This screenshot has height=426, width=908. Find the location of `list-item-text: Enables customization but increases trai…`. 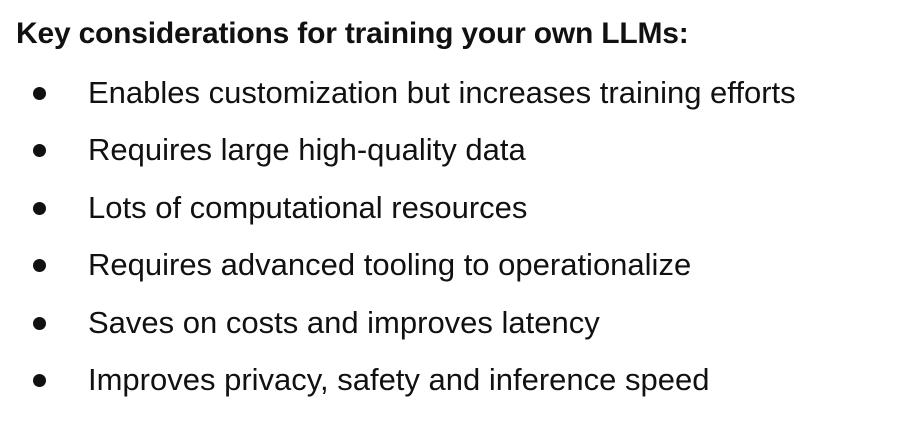

list-item-text: Enables customization but increases trai… is located at coordinates (442, 92).